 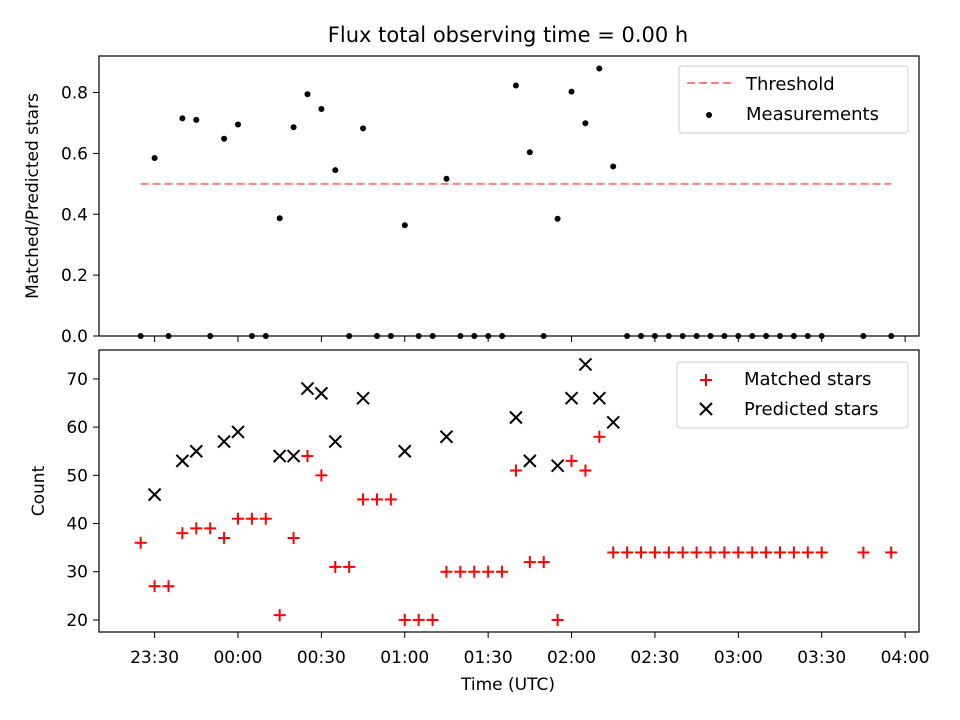 What do you see at coordinates (74, 154) in the screenshot?
I see `top-y-tick-label: 0.6` at bounding box center [74, 154].